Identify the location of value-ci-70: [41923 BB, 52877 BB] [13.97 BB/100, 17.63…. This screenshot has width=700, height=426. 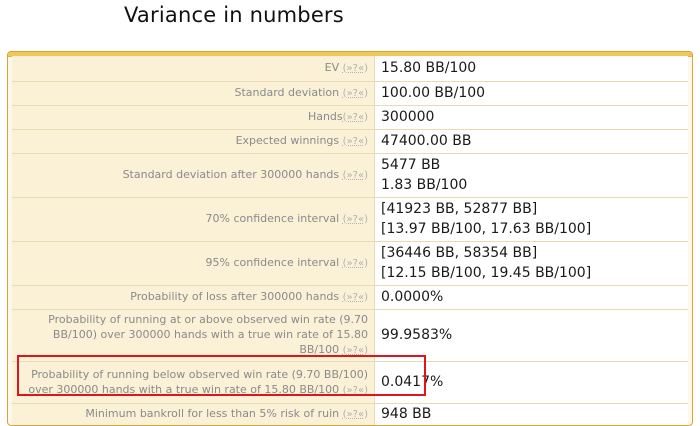
(531, 219).